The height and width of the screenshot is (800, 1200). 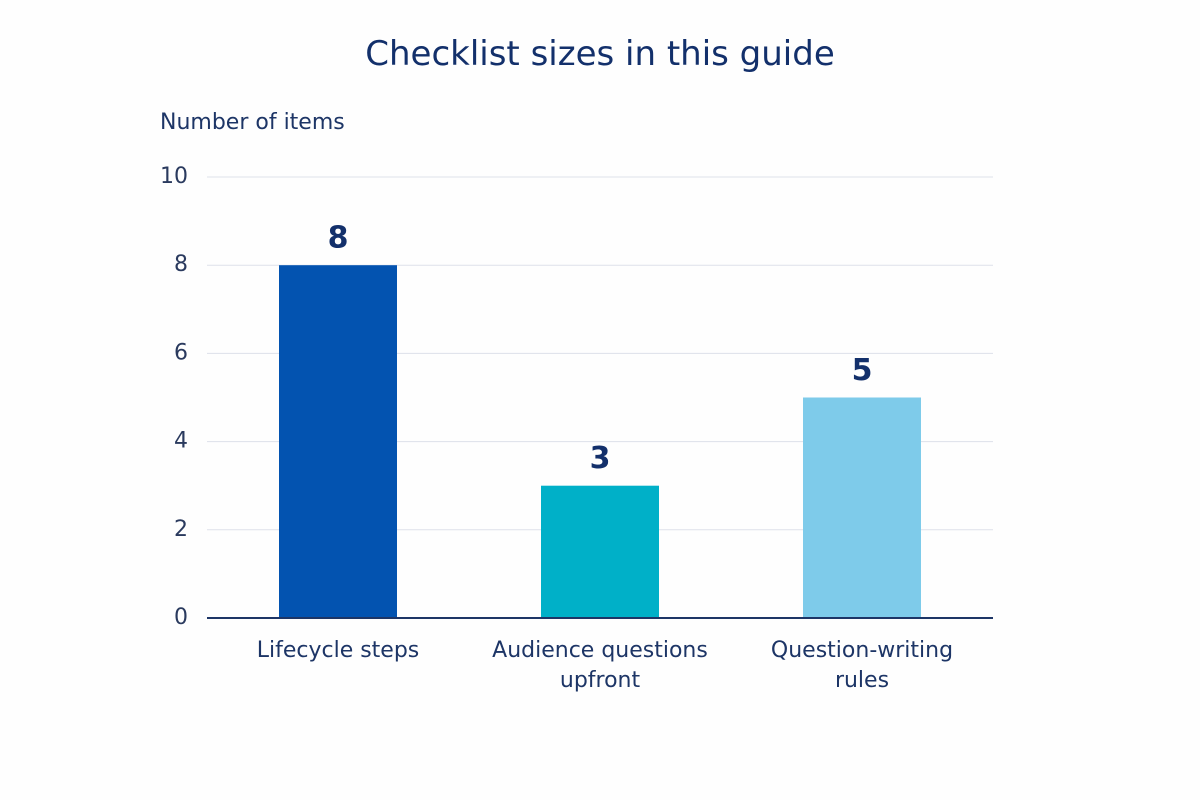 What do you see at coordinates (181, 529) in the screenshot?
I see `y-tick-label: 2` at bounding box center [181, 529].